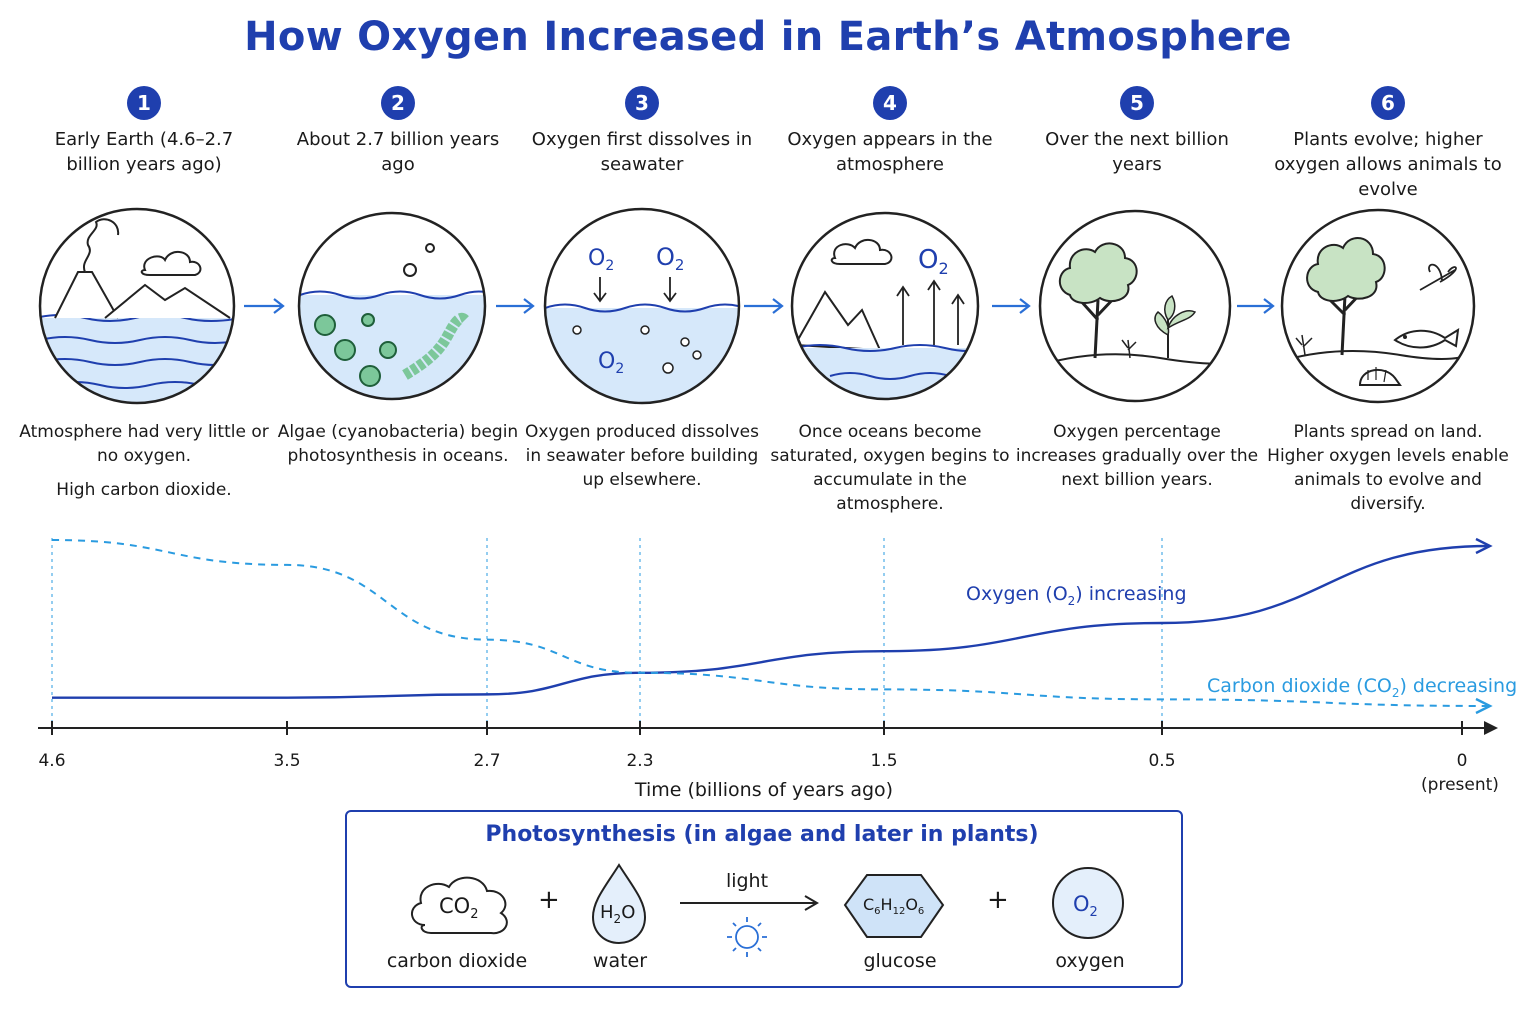 The image size is (1536, 1024). Describe the element at coordinates (457, 961) in the screenshot. I see `co2-label: carbon dioxide` at that location.